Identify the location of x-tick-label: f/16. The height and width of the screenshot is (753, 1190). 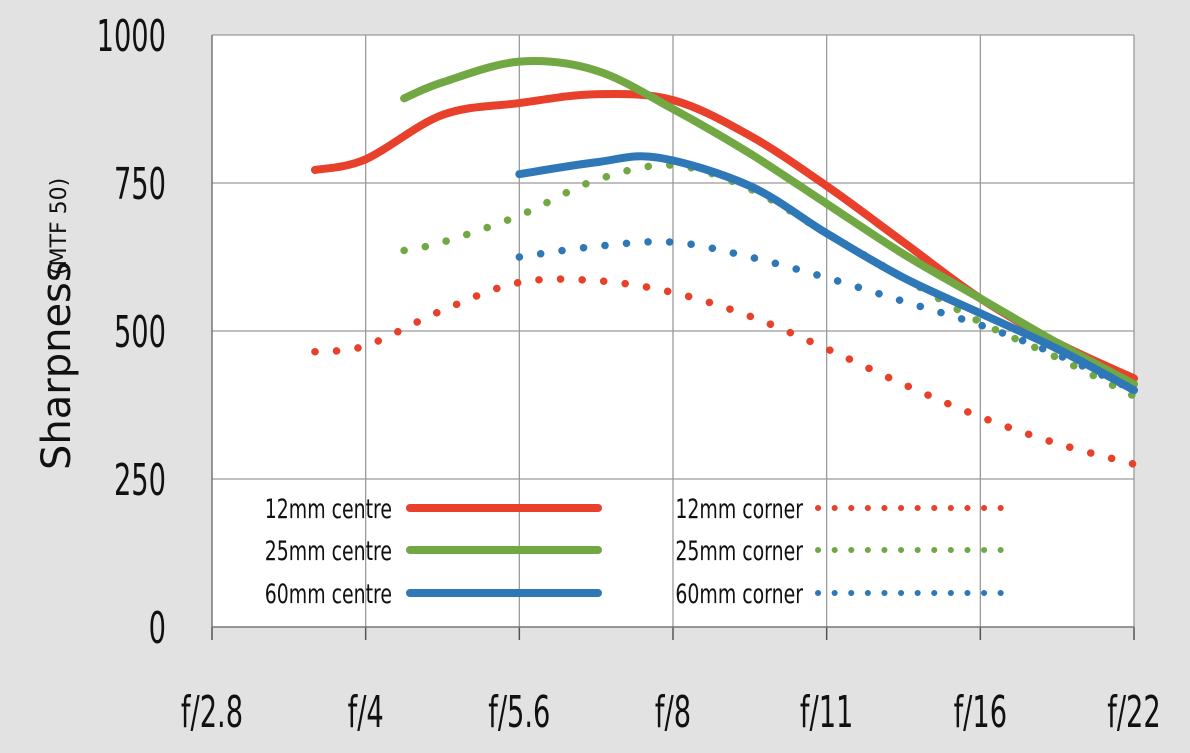
(980, 712).